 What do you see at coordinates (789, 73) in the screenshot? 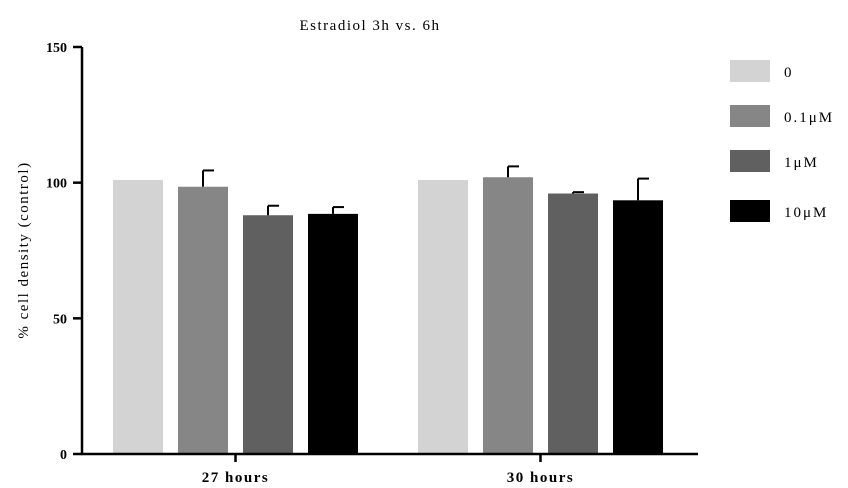
I see `legend-label-0: 0` at bounding box center [789, 73].